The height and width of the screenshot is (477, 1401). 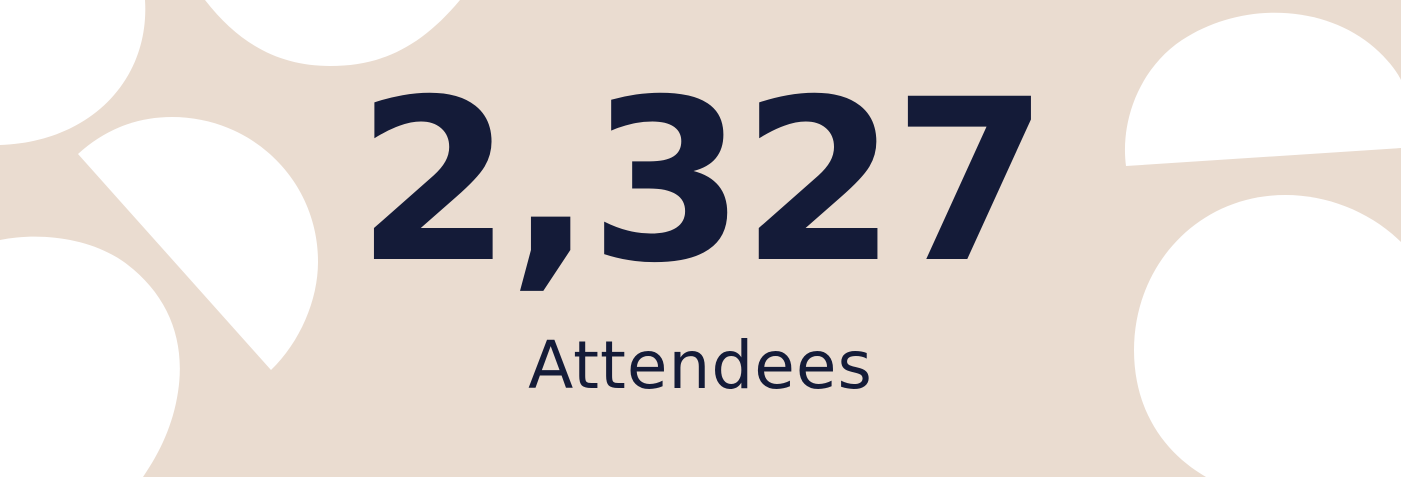 I want to click on shape-left-half-disc, so click(x=198, y=243).